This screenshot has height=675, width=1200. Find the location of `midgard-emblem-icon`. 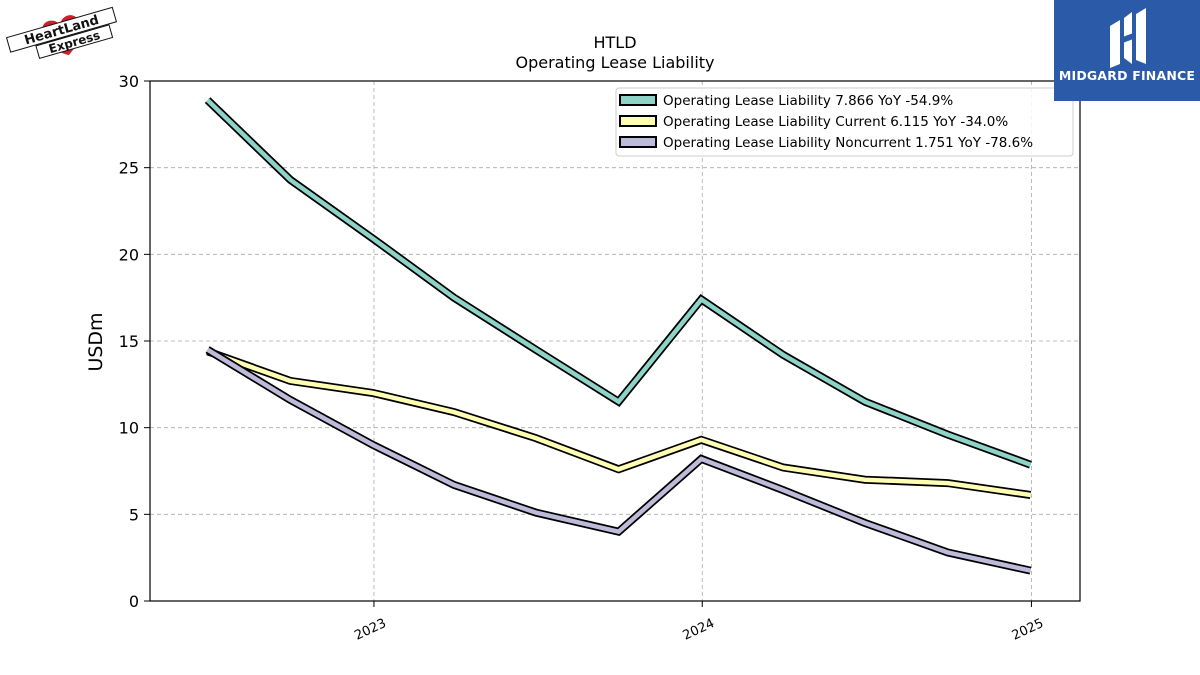

midgard-emblem-icon is located at coordinates (1128, 38).